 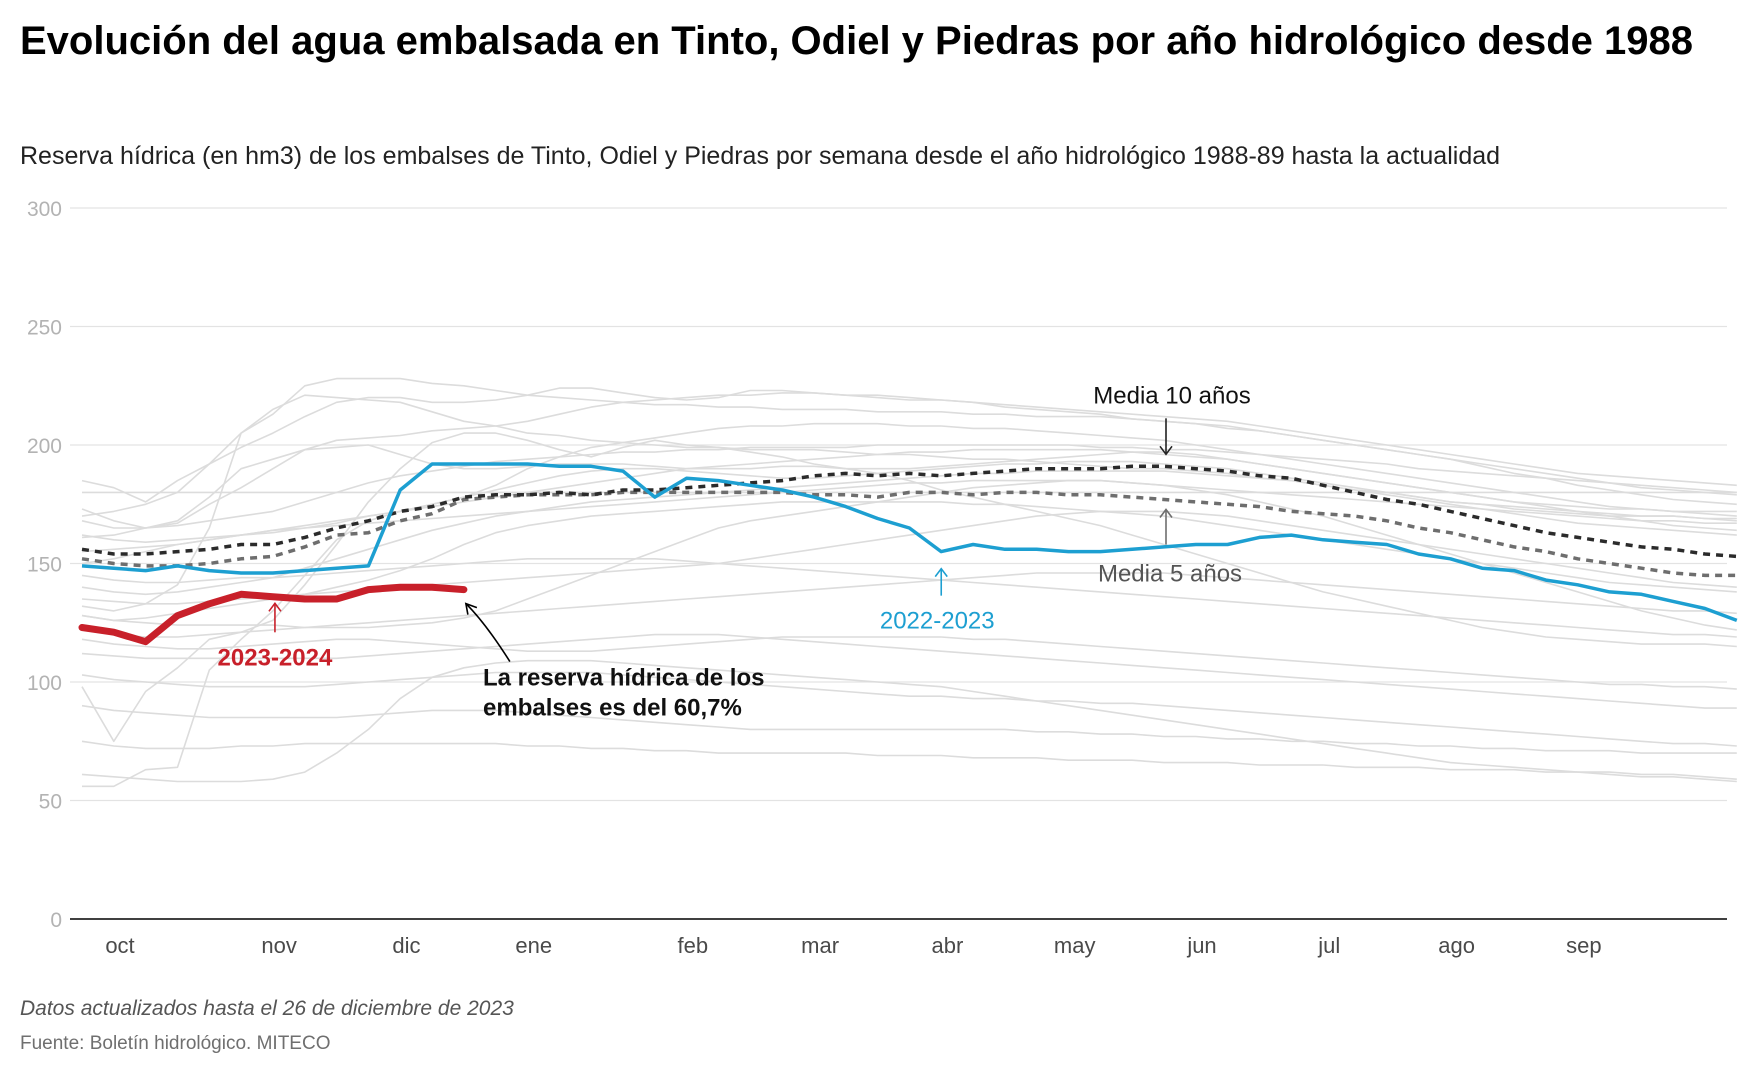 What do you see at coordinates (119, 945) in the screenshot?
I see `x-tick-label: oct` at bounding box center [119, 945].